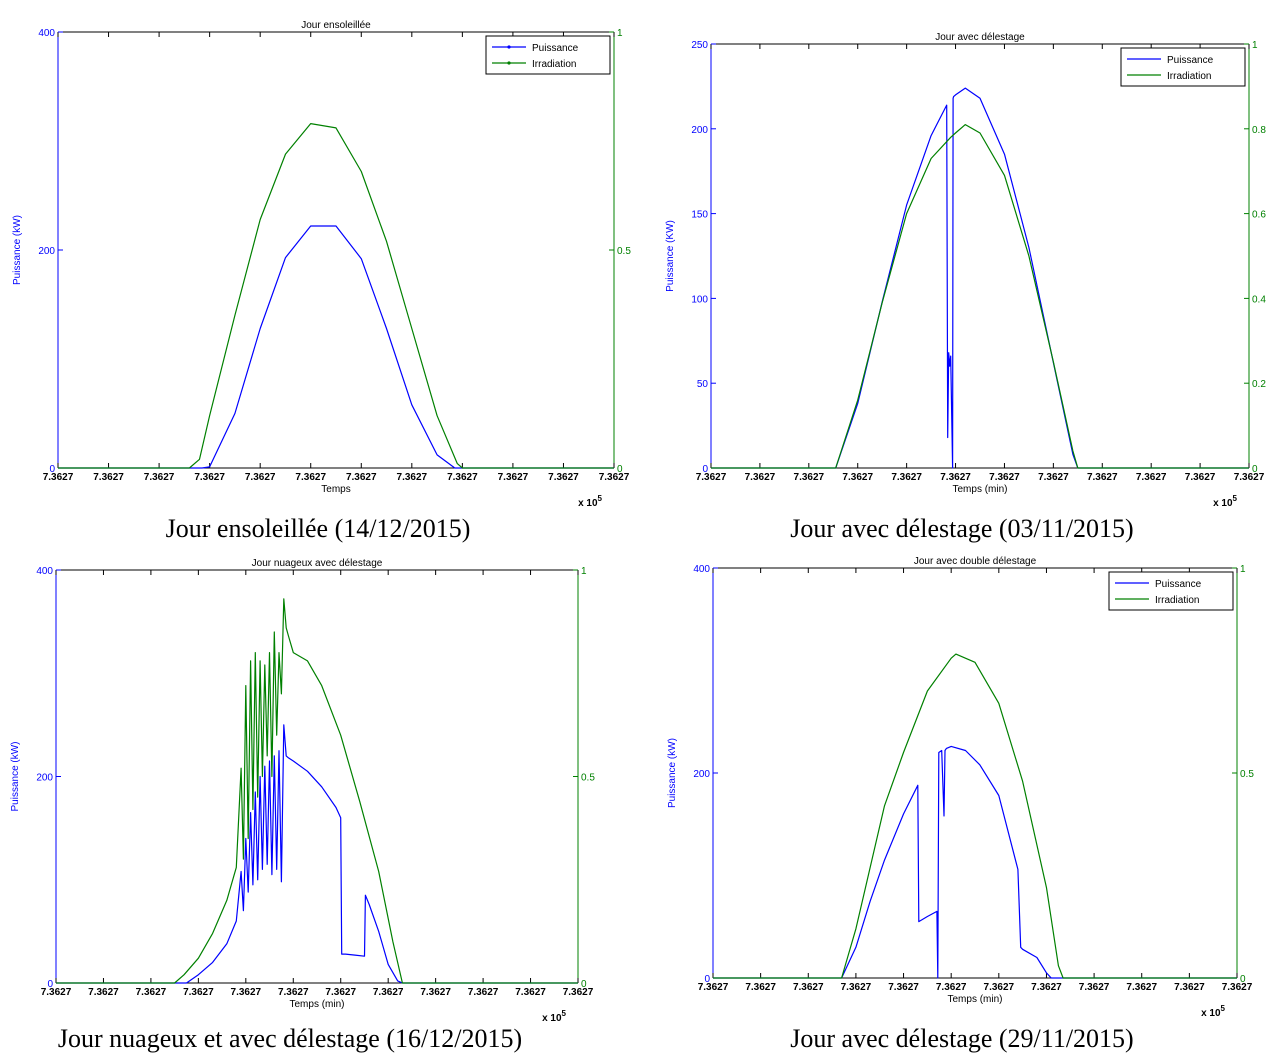 This screenshot has width=1282, height=1055. Describe the element at coordinates (1259, 215) in the screenshot. I see `y-right-tick-label: 0.6` at that location.